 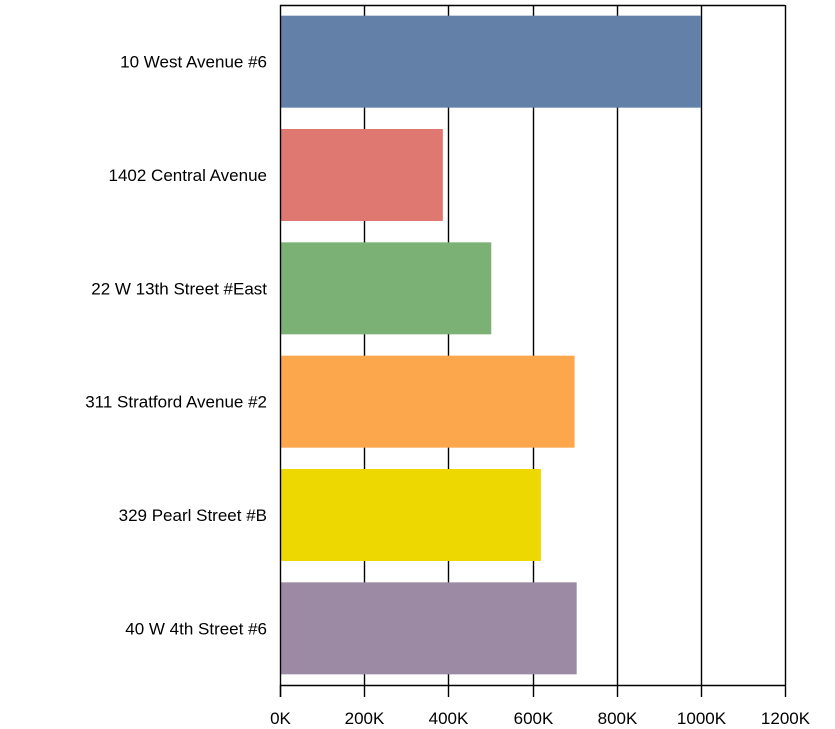 What do you see at coordinates (534, 718) in the screenshot?
I see `x-tick-label: 600K` at bounding box center [534, 718].